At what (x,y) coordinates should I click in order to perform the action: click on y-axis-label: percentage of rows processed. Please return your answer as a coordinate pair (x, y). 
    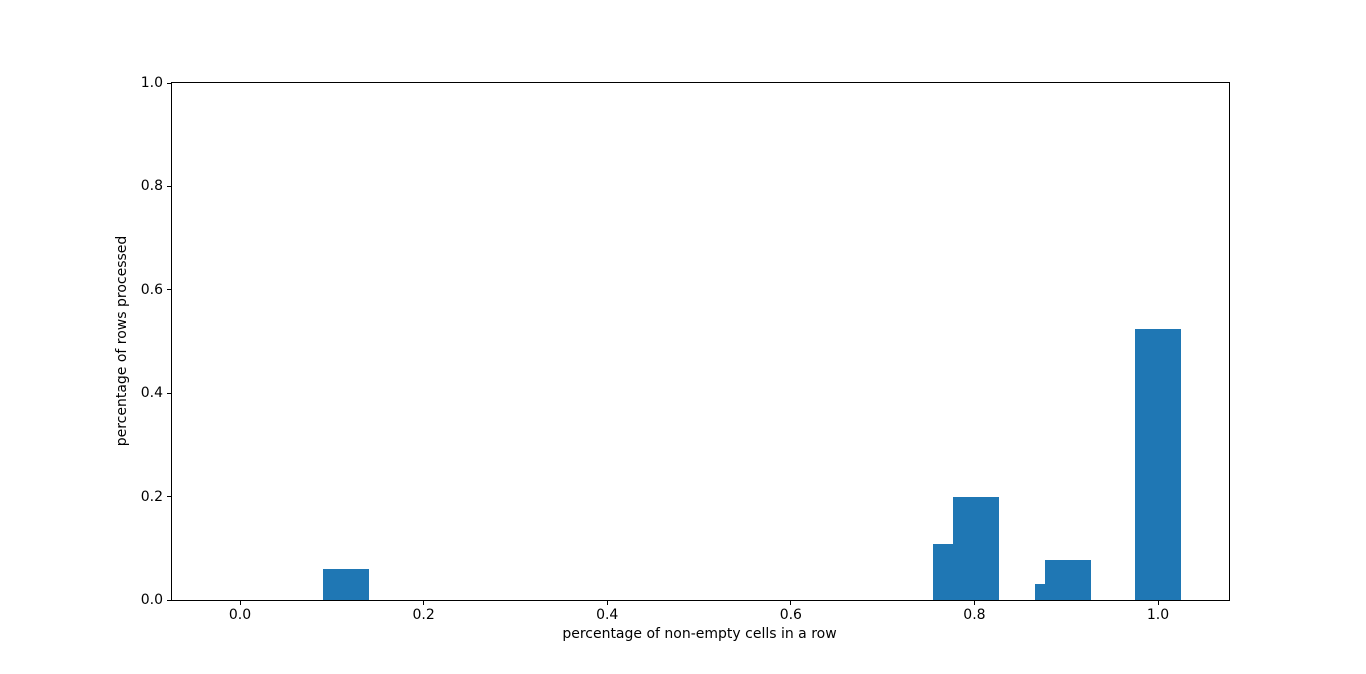
    Looking at the image, I should click on (122, 341).